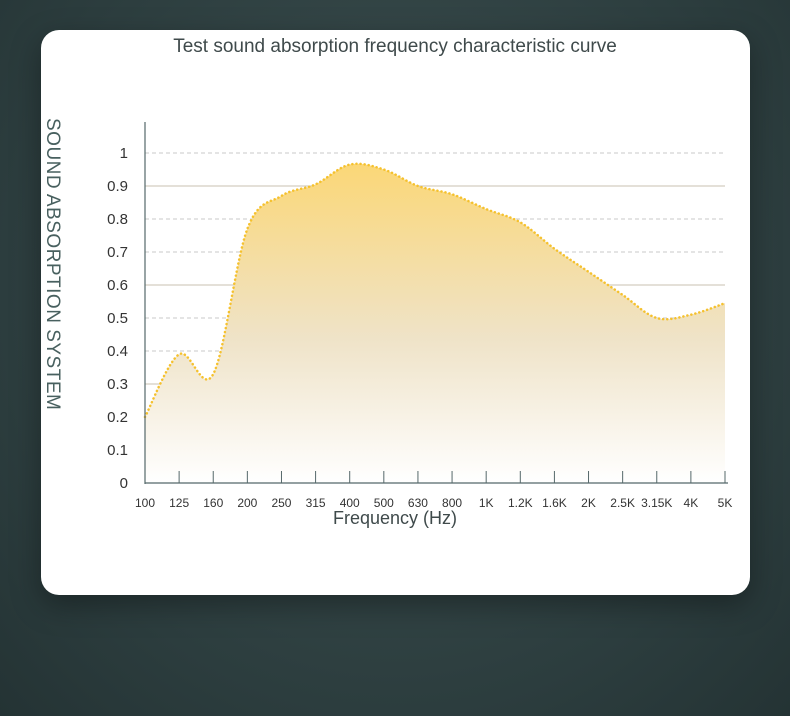 This screenshot has width=790, height=716. Describe the element at coordinates (725, 503) in the screenshot. I see `x-tick-label: 5K` at that location.